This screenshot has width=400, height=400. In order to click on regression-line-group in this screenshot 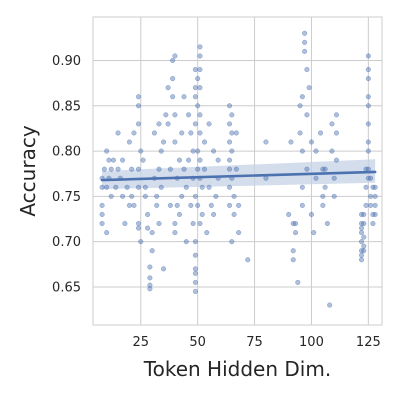, I will do `click(238, 176)`.